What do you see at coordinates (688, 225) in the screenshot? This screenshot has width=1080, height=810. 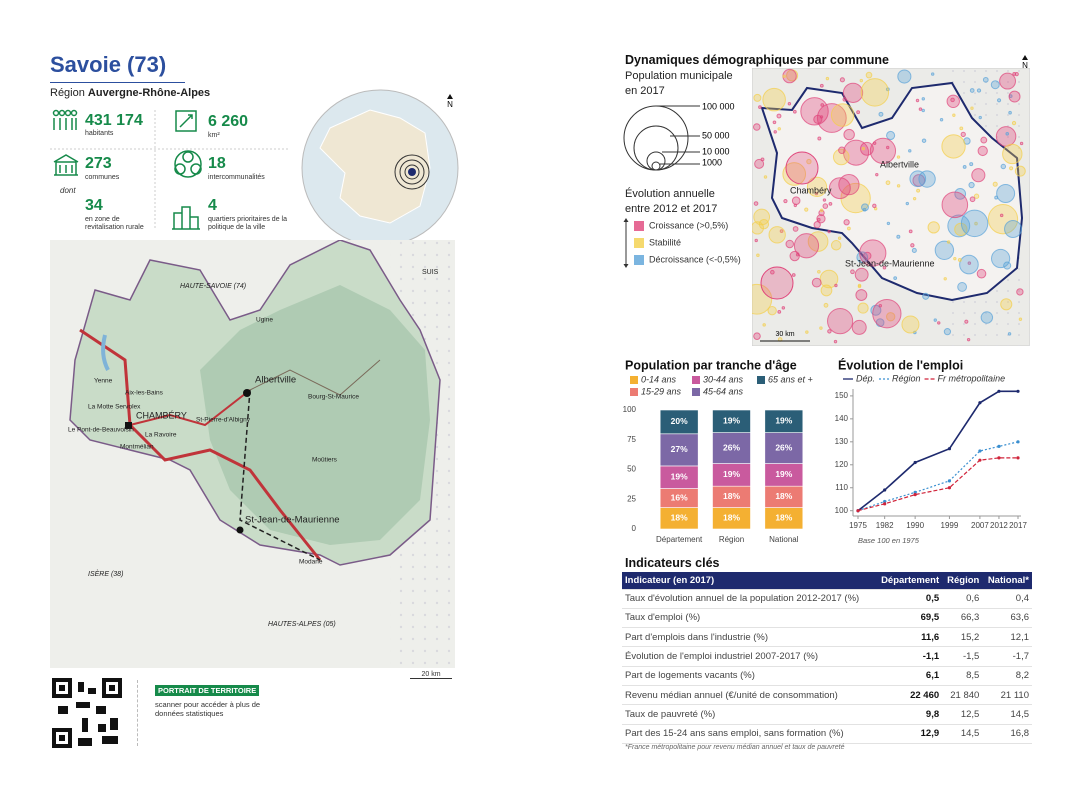 I see `legend-label: Croissance (>0,5%)` at bounding box center [688, 225].